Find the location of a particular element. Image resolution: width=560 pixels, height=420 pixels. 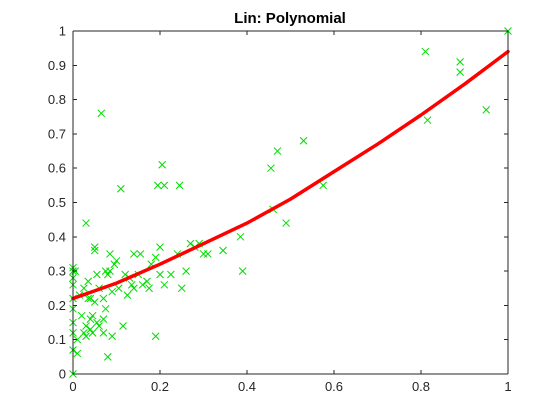

y-tick-label: 0.5 is located at coordinates (57, 202).